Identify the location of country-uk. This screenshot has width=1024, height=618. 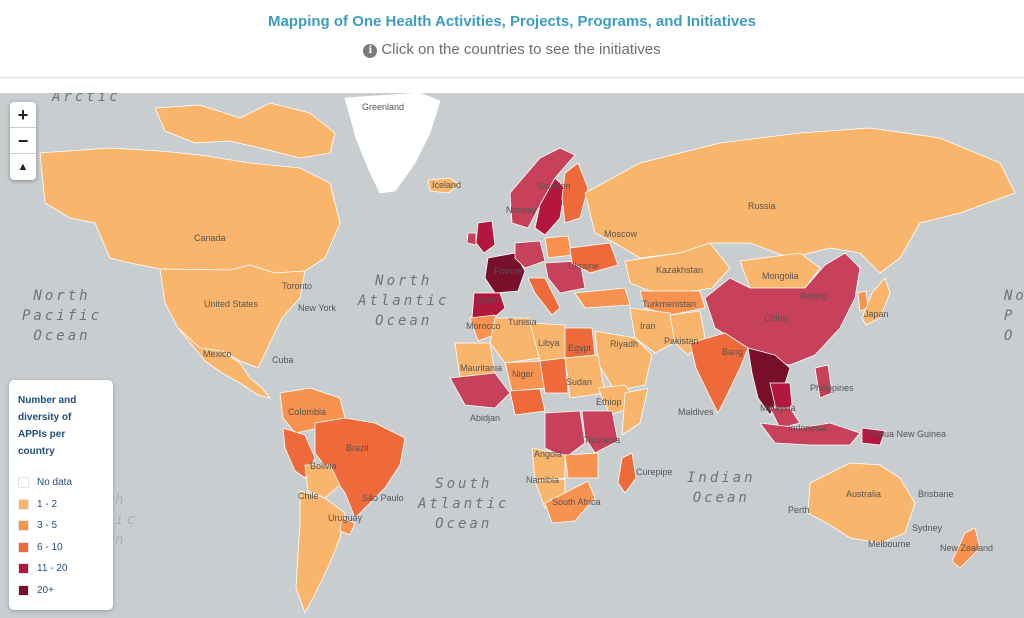
(485, 237).